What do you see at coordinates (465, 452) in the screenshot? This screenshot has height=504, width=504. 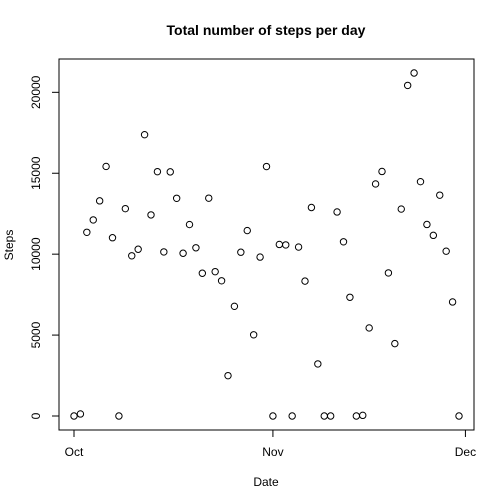 I see `x-tick-label: Dec` at bounding box center [465, 452].